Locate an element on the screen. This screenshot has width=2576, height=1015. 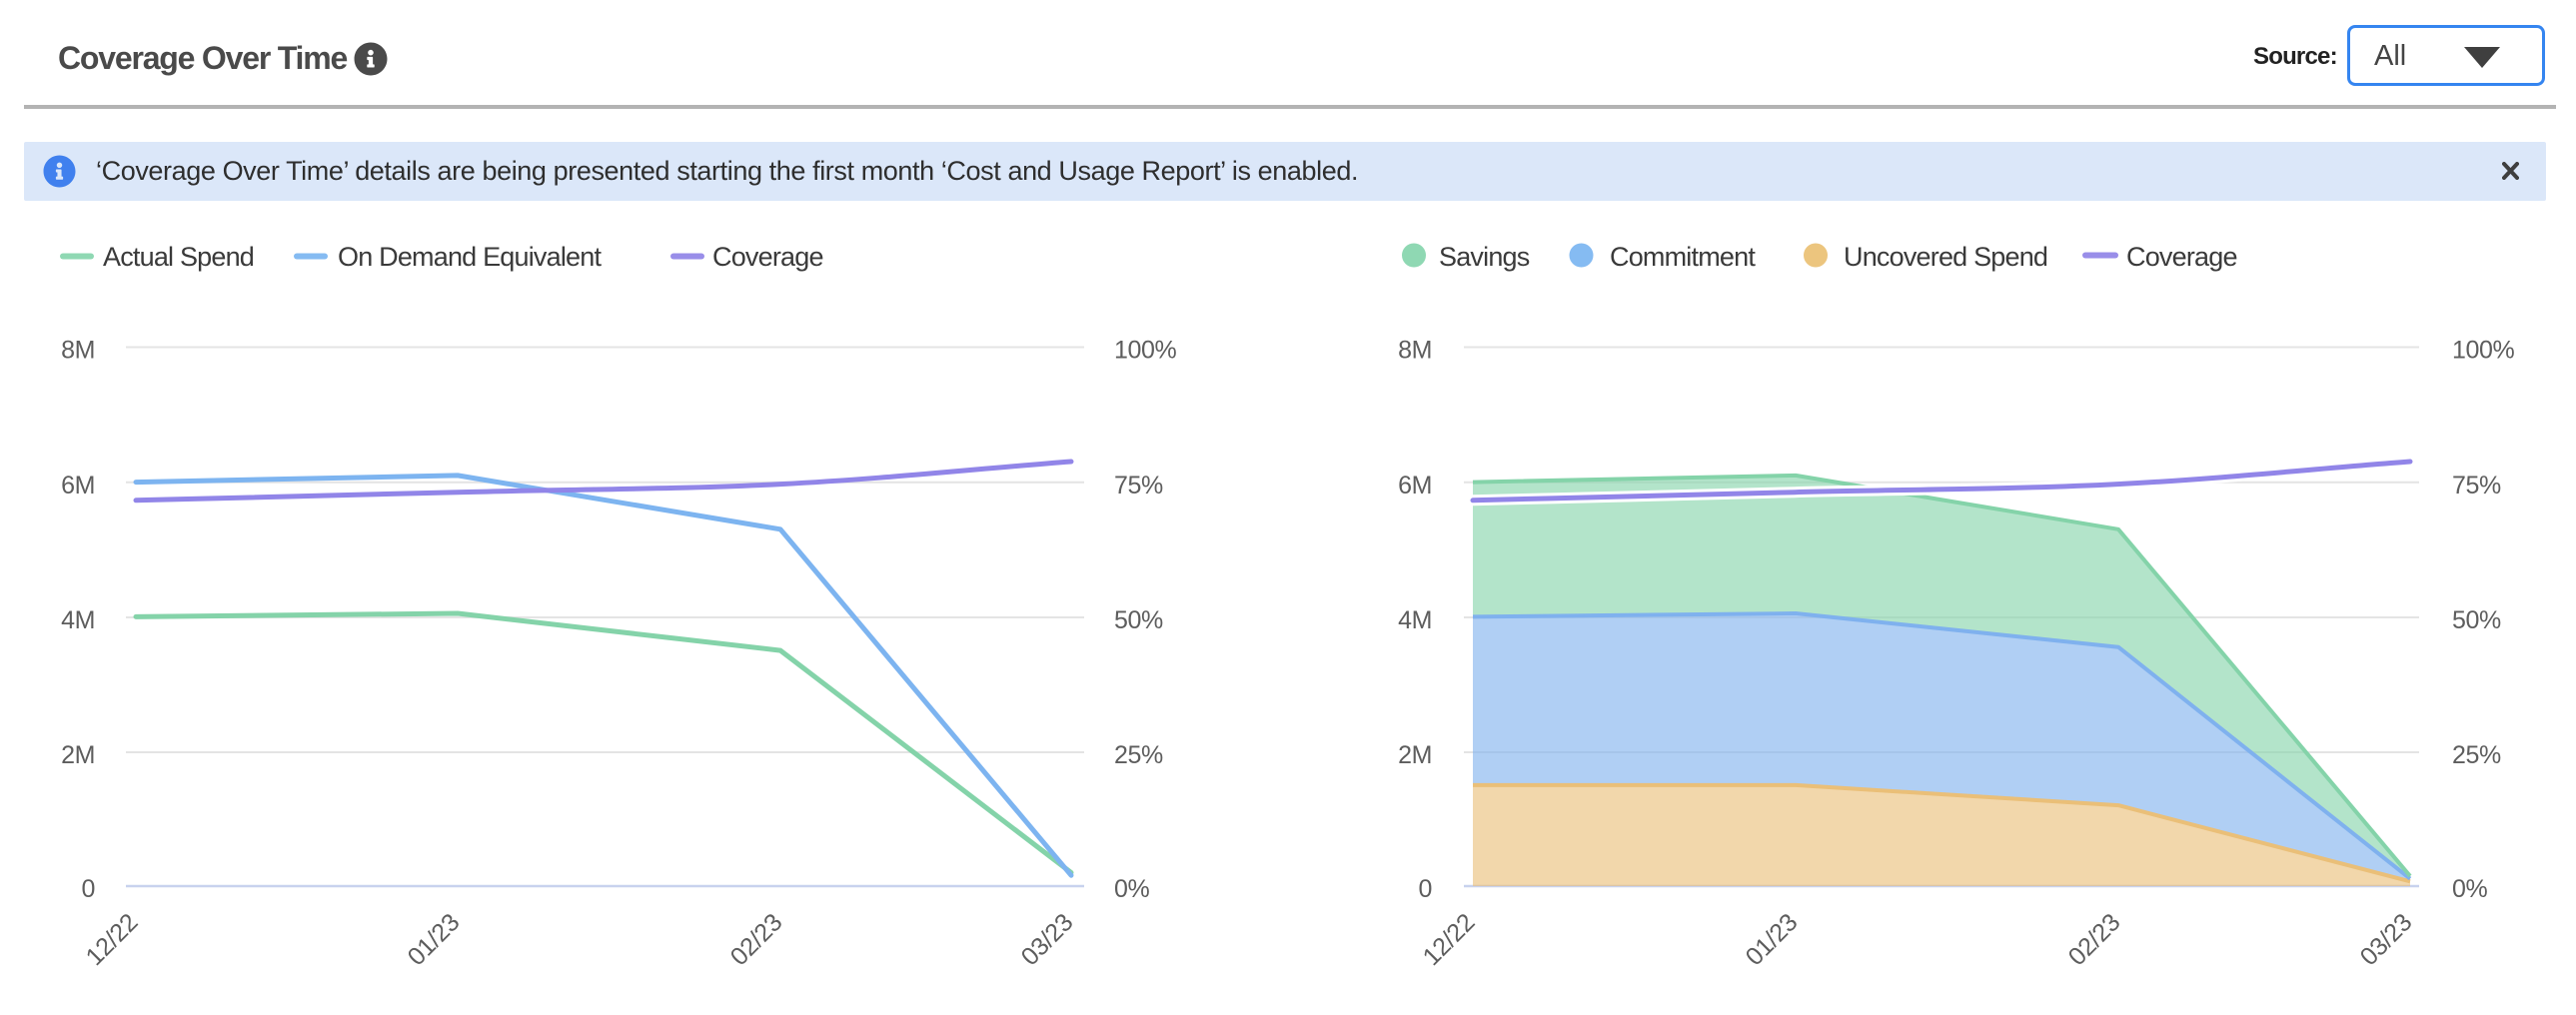
svg-text: On Demand Equivalent is located at coordinates (470, 257).